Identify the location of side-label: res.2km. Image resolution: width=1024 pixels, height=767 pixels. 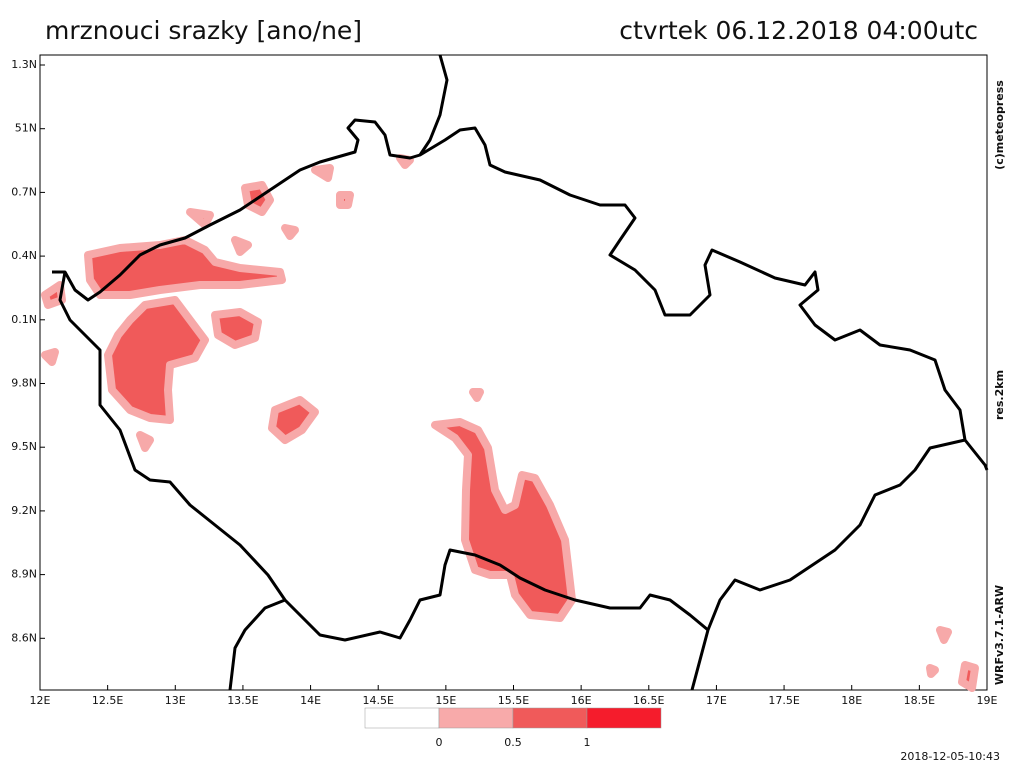
(999, 395).